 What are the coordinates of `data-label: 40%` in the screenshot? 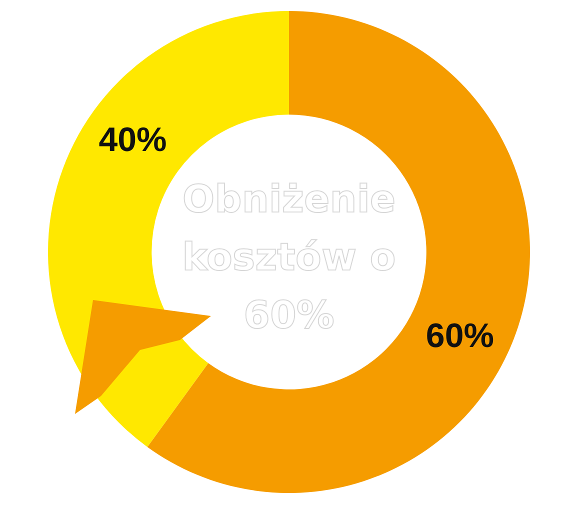 It's located at (132, 140).